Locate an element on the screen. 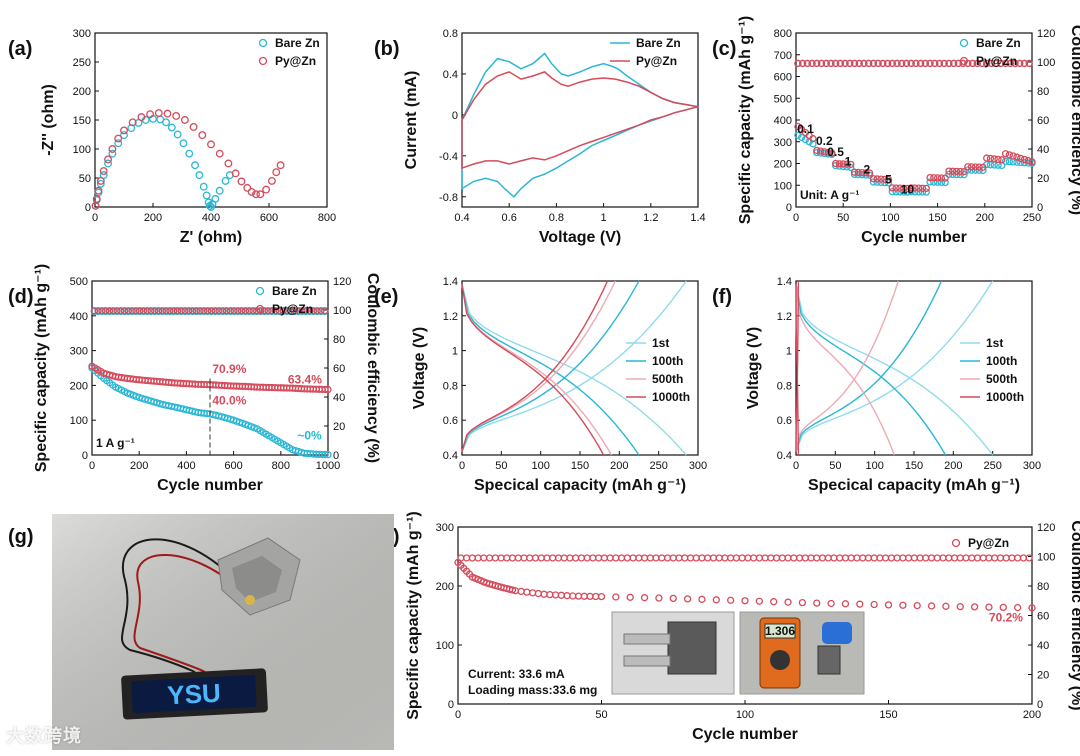 This screenshot has height=756, width=1080. photo-shading is located at coordinates (223, 632).